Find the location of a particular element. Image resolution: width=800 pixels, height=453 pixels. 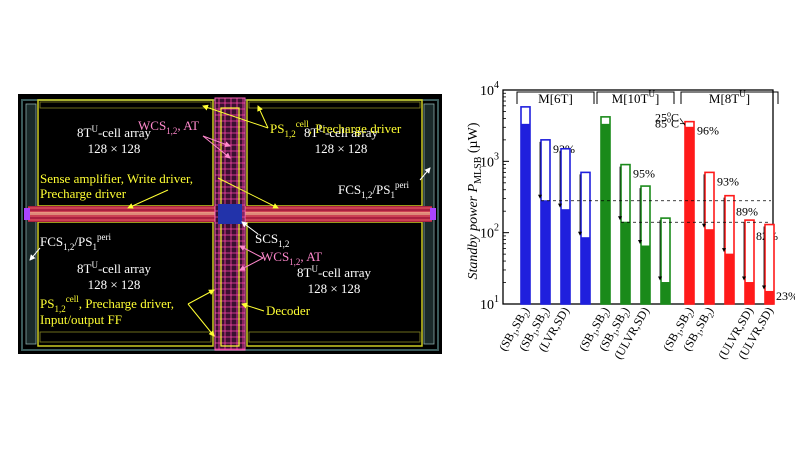

array-size-br: 128 × 128 is located at coordinates (334, 288).